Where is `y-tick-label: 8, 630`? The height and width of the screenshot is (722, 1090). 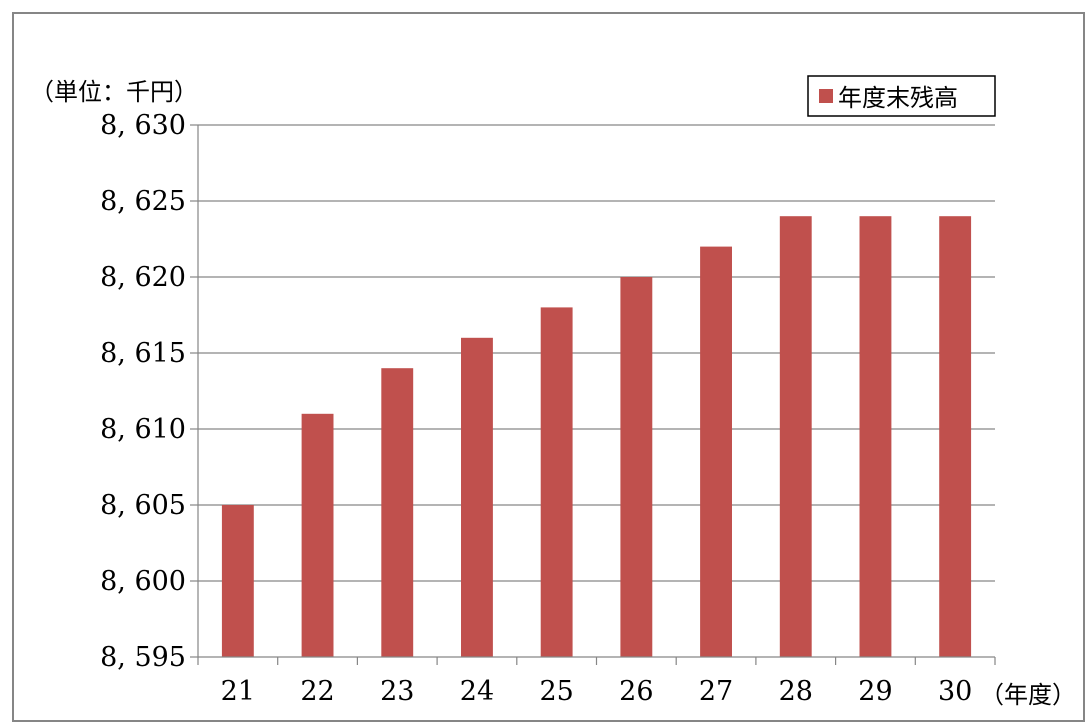 y-tick-label: 8, 630 is located at coordinates (143, 125).